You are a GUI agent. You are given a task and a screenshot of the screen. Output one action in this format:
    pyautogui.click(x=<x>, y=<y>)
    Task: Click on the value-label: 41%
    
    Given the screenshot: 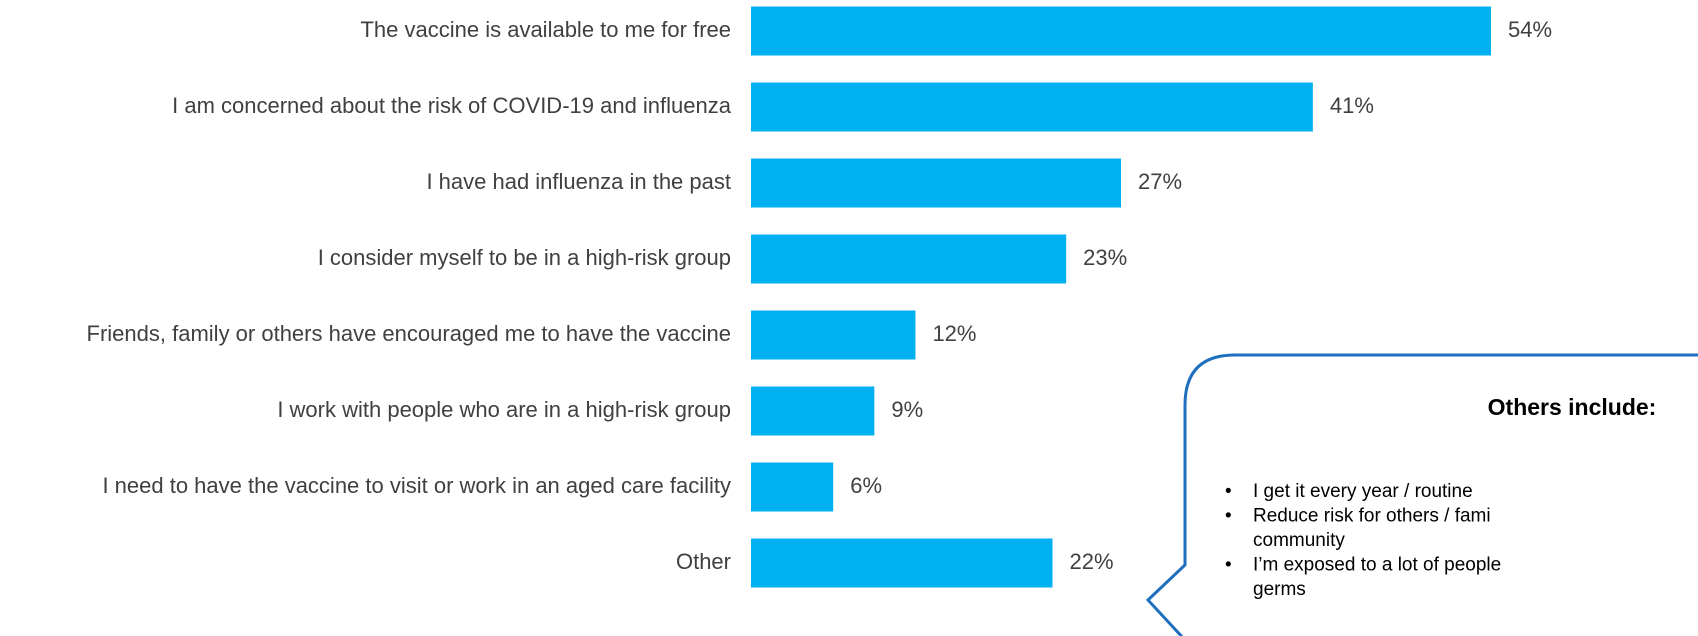 What is the action you would take?
    pyautogui.click(x=1352, y=105)
    